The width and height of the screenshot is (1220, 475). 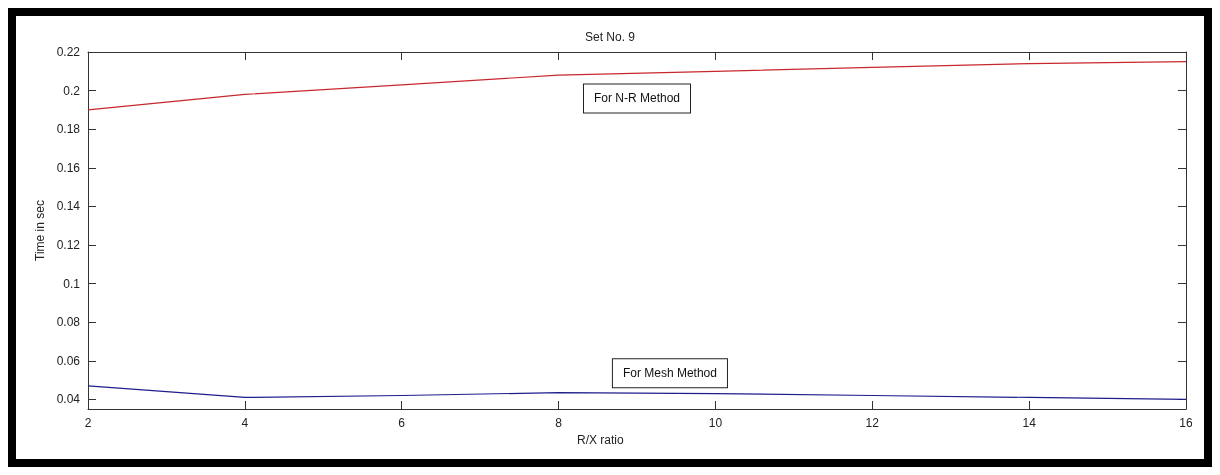 What do you see at coordinates (245, 423) in the screenshot?
I see `x-tick-label: 4` at bounding box center [245, 423].